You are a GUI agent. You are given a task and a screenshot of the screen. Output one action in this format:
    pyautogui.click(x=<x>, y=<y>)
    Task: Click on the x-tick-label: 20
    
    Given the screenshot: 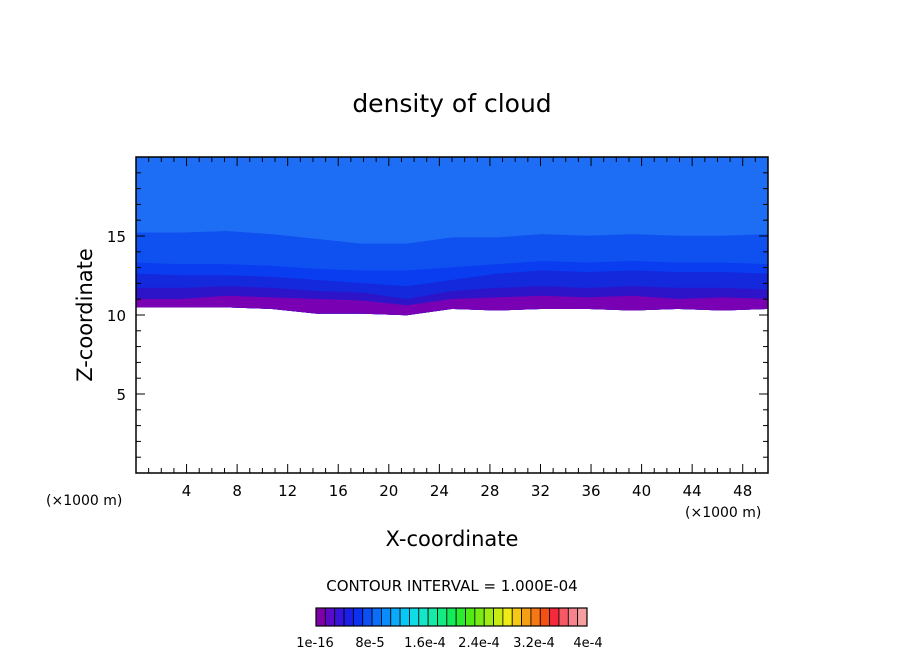 What is the action you would take?
    pyautogui.click(x=388, y=491)
    